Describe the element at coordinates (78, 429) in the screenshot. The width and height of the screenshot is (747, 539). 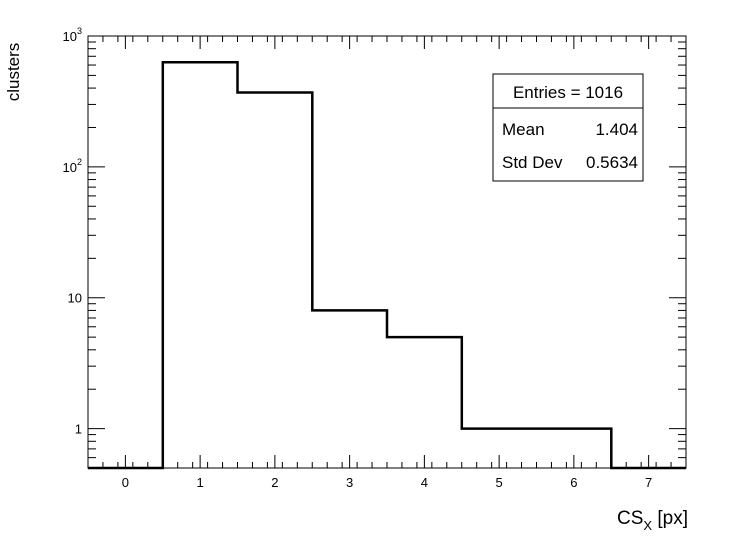
I see `y-tick-label: 1` at that location.